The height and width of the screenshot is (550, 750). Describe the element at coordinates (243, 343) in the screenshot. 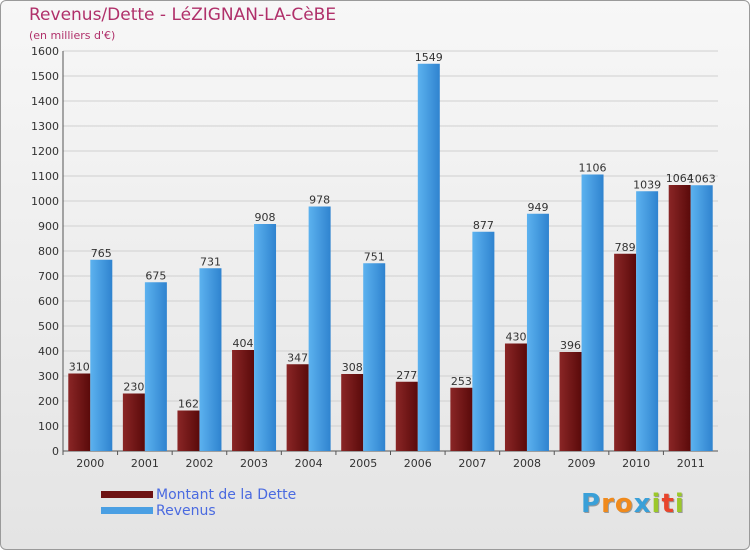

I see `data-label-dette: 404` at that location.